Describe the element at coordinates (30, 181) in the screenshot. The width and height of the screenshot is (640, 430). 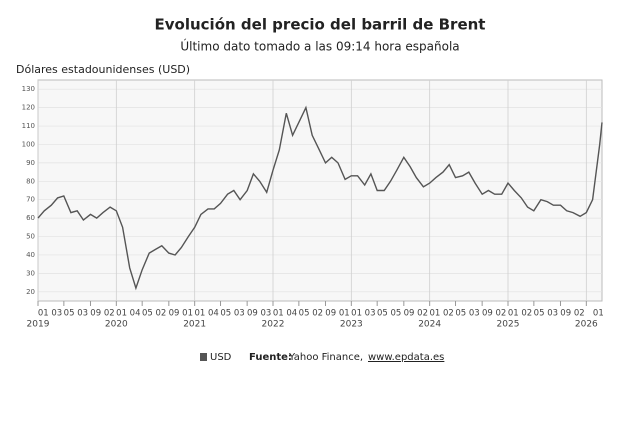
I see `y-tick-label: 80` at that location.